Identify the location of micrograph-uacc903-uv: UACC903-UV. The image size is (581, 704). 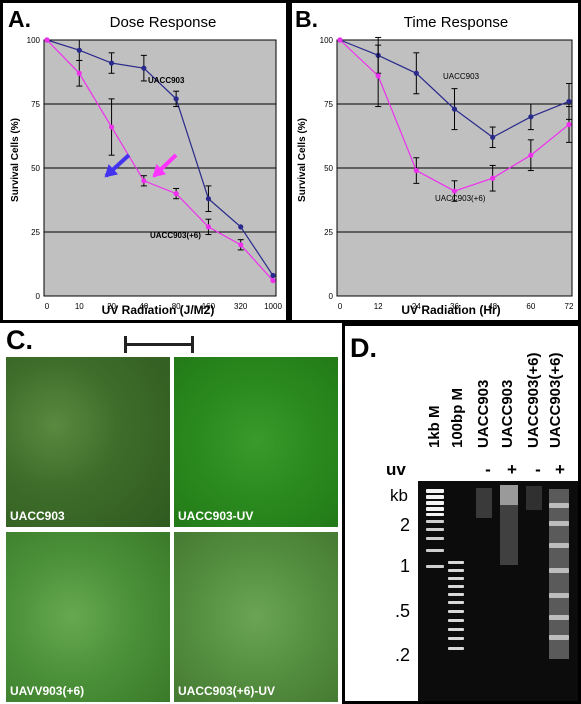
(256, 442).